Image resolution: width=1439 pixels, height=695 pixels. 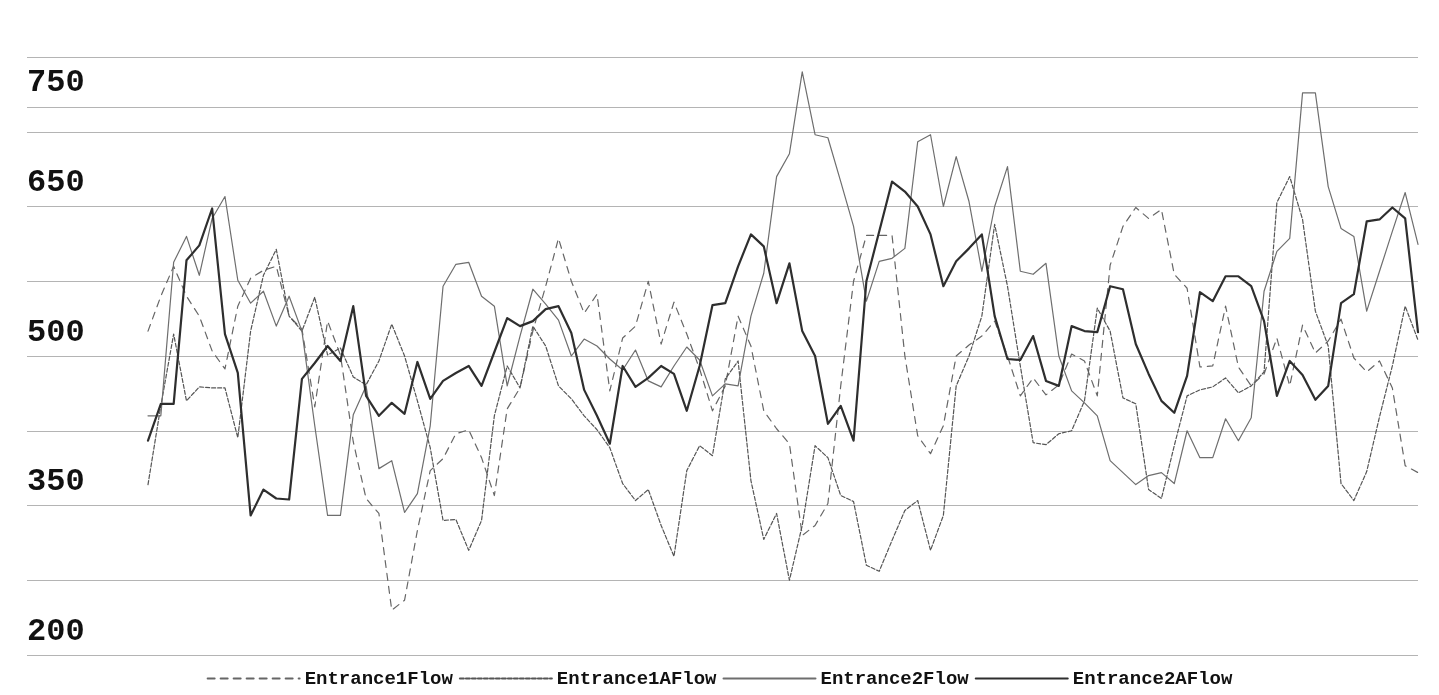 What do you see at coordinates (56, 182) in the screenshot?
I see `y-tick-label: 650` at bounding box center [56, 182].